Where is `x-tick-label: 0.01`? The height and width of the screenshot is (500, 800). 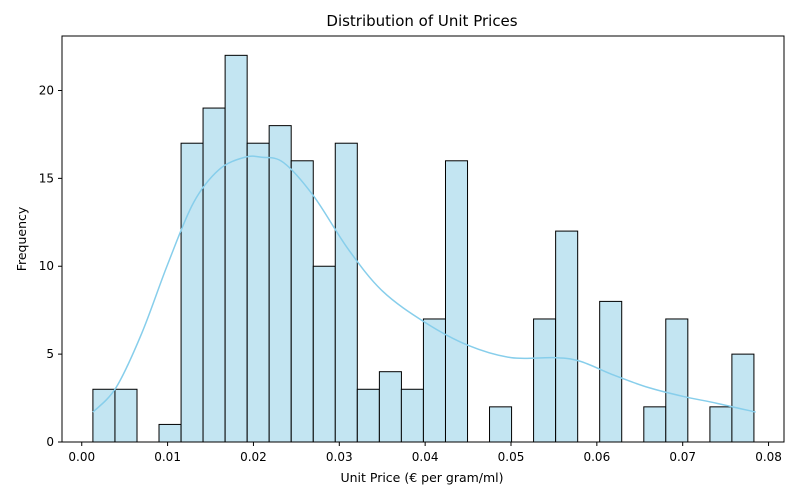 x-tick-label: 0.01 is located at coordinates (167, 457).